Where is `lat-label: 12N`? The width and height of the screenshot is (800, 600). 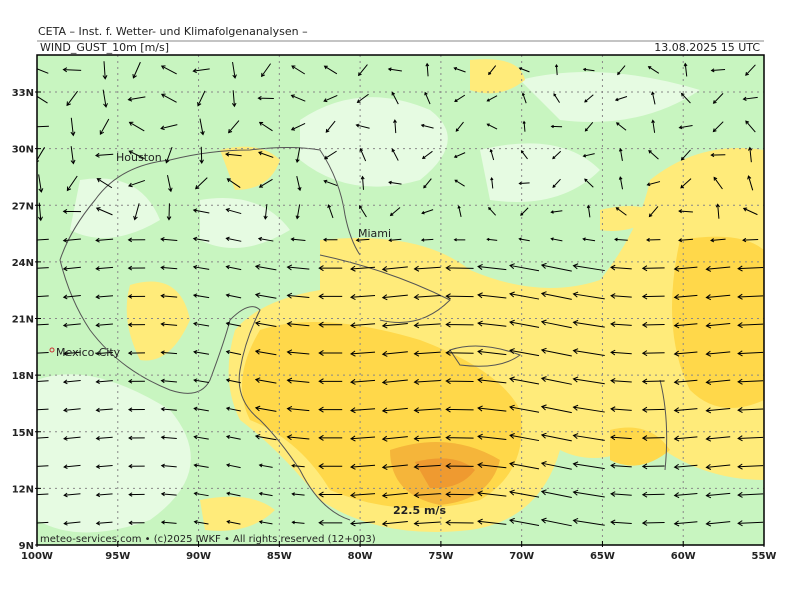
lat-label: 12N is located at coordinates (23, 489).